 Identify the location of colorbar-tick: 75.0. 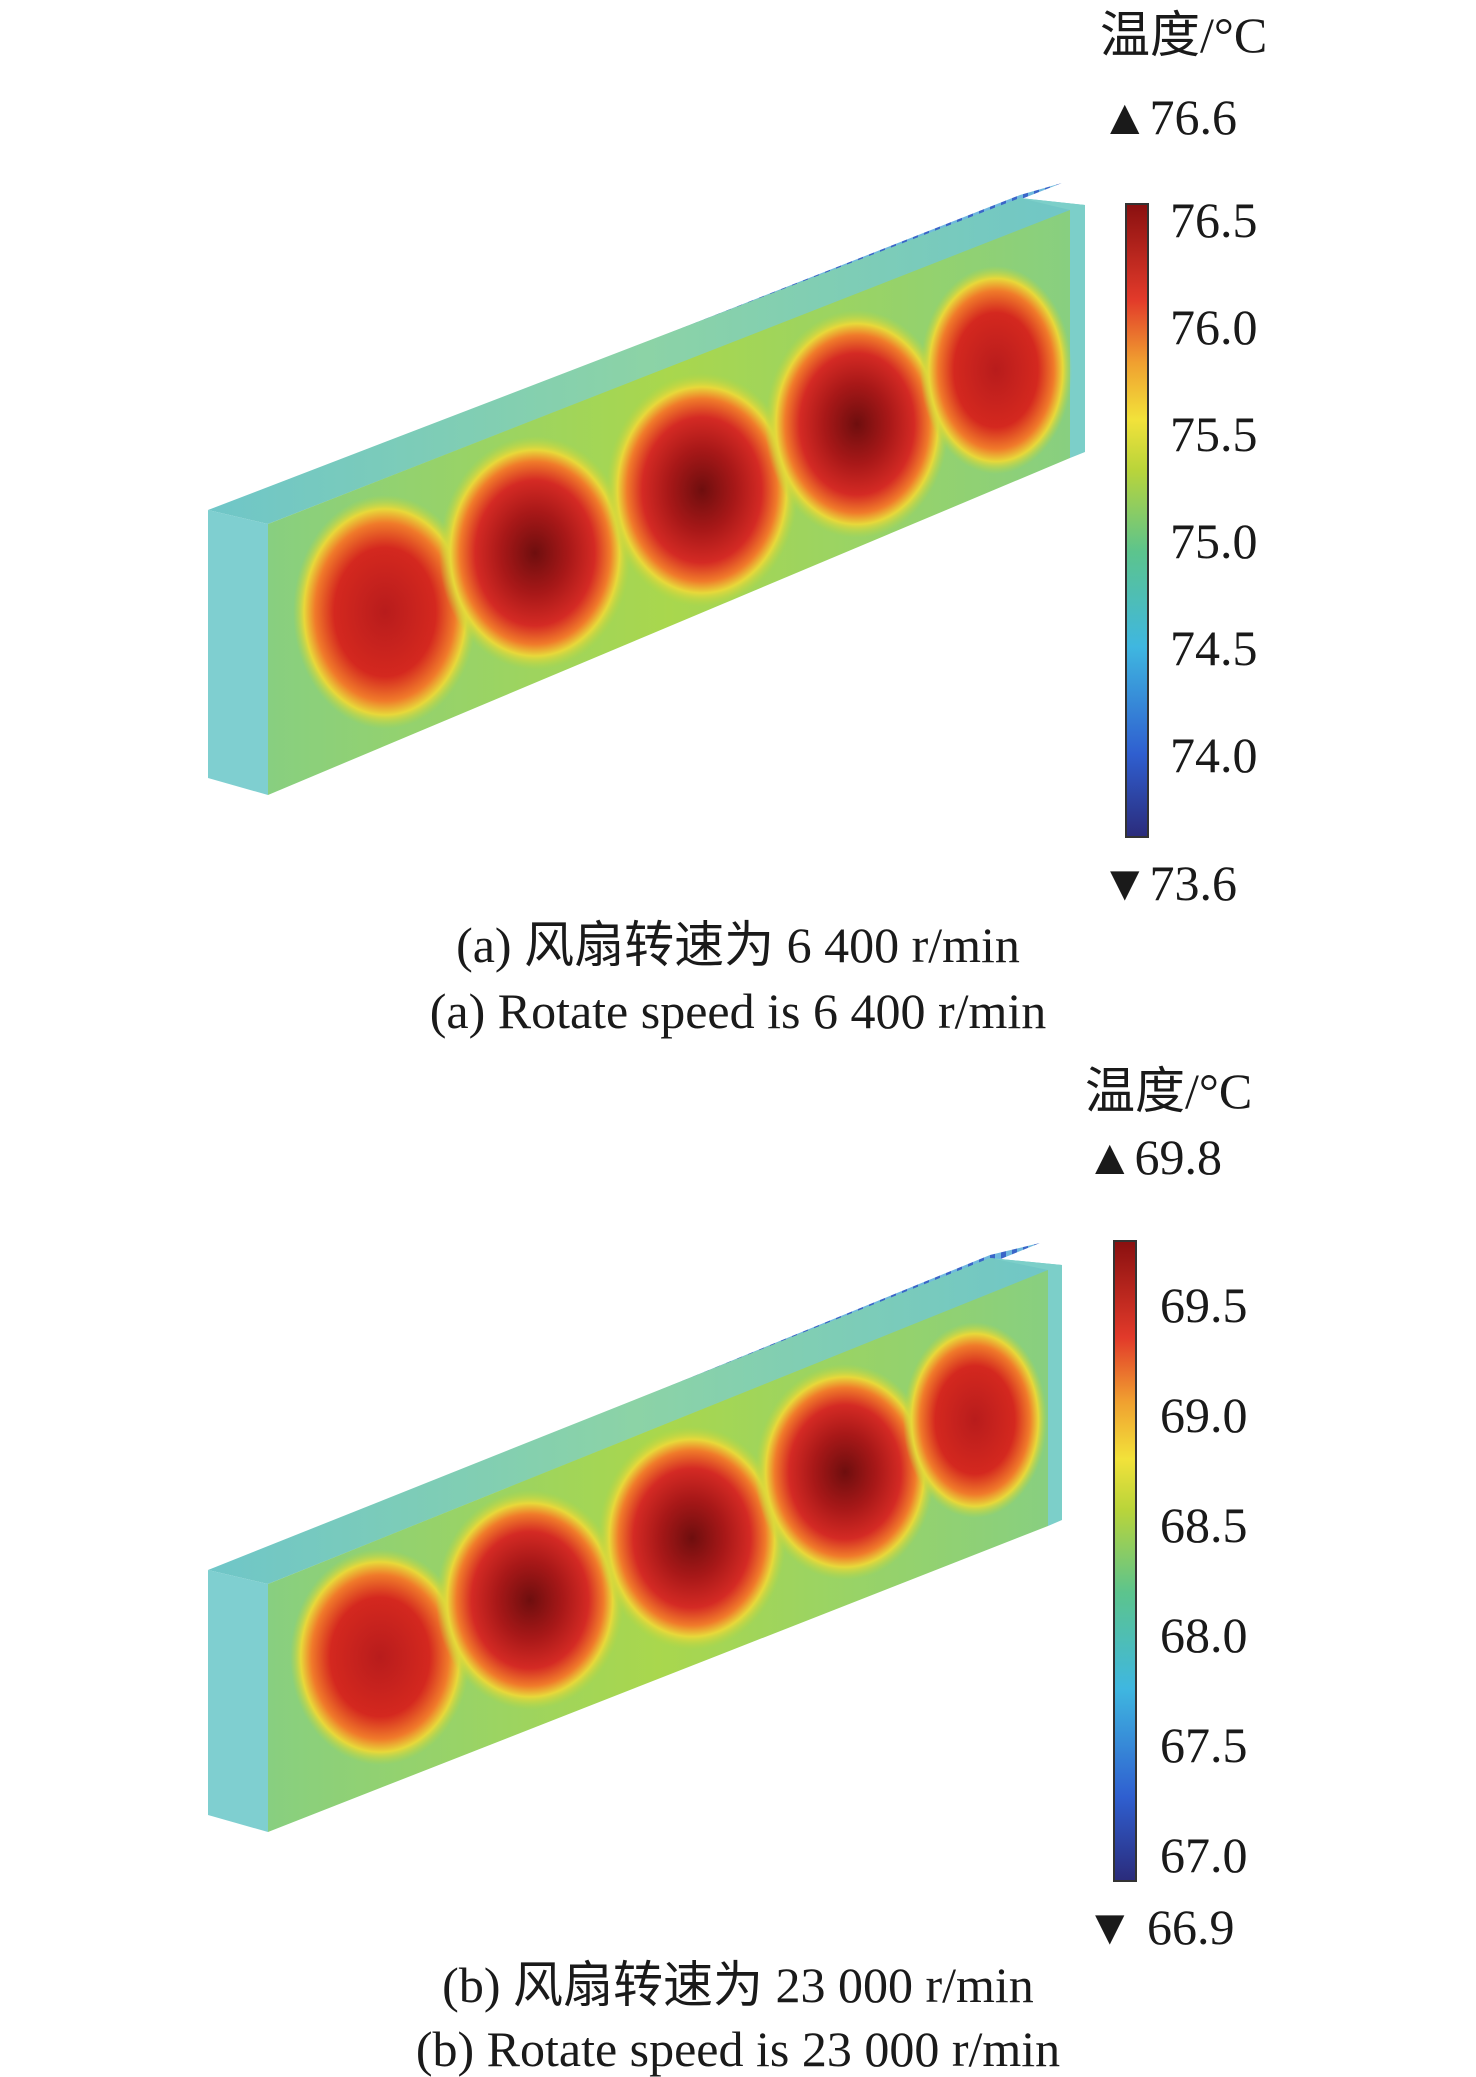
(1214, 541).